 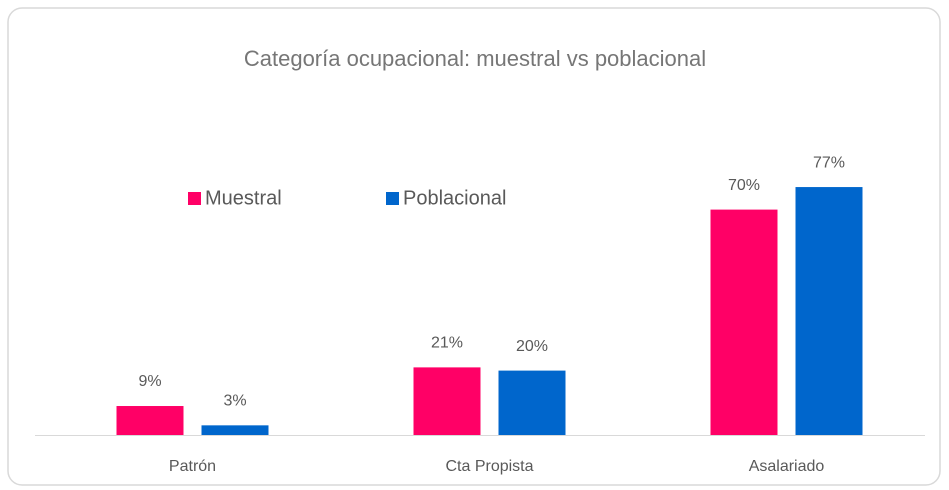 I want to click on x-tick-label: Asalariado, so click(x=787, y=466).